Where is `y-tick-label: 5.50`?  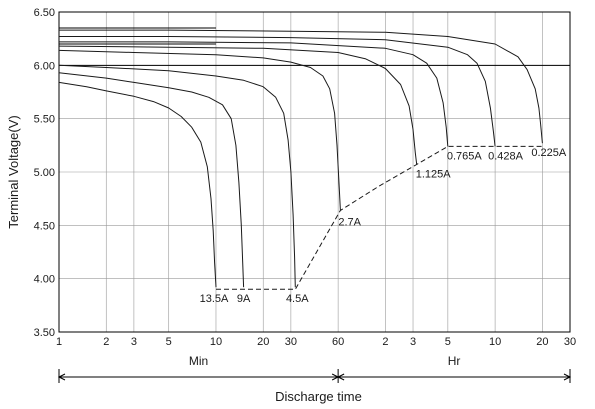 y-tick-label: 5.50 is located at coordinates (44, 120).